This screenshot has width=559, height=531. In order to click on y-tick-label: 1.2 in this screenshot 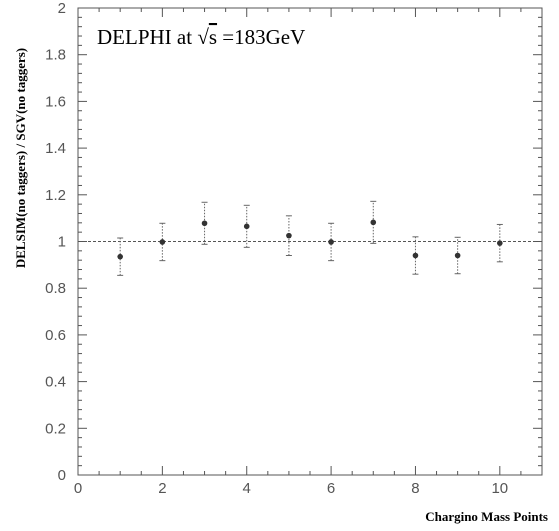, I will do `click(55, 195)`.